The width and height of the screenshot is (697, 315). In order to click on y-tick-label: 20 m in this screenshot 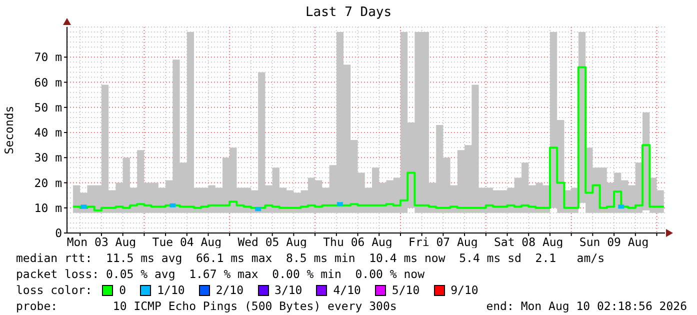, I will do `click(48, 183)`.